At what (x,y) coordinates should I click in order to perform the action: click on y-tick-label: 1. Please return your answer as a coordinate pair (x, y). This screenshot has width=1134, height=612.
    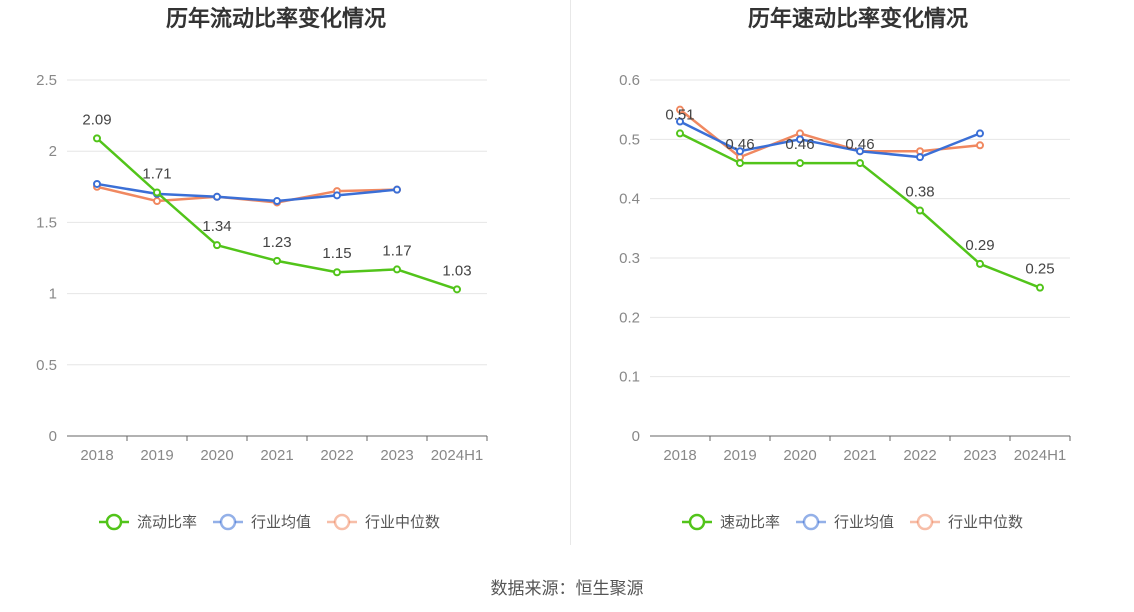
    Looking at the image, I should click on (53, 294).